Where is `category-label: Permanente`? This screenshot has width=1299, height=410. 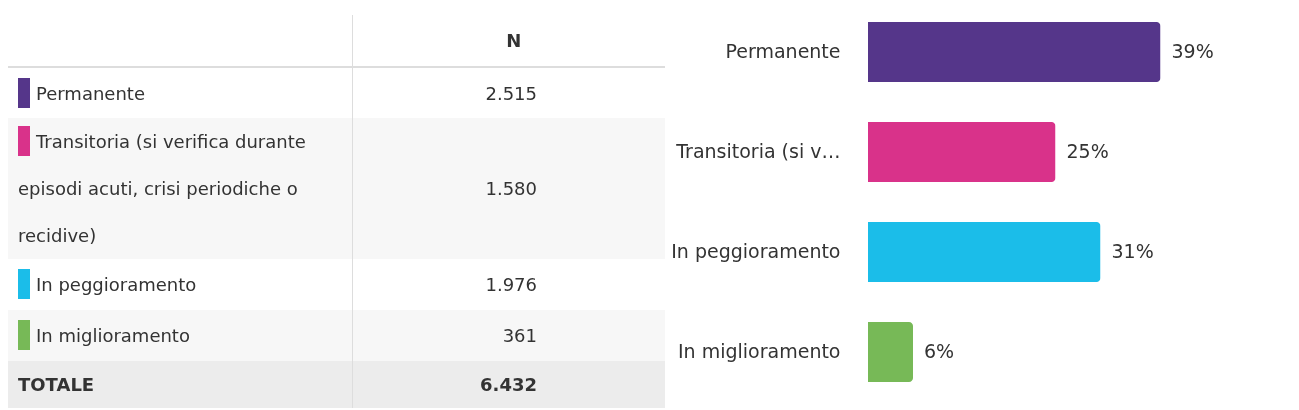 category-label: Permanente is located at coordinates (90, 93).